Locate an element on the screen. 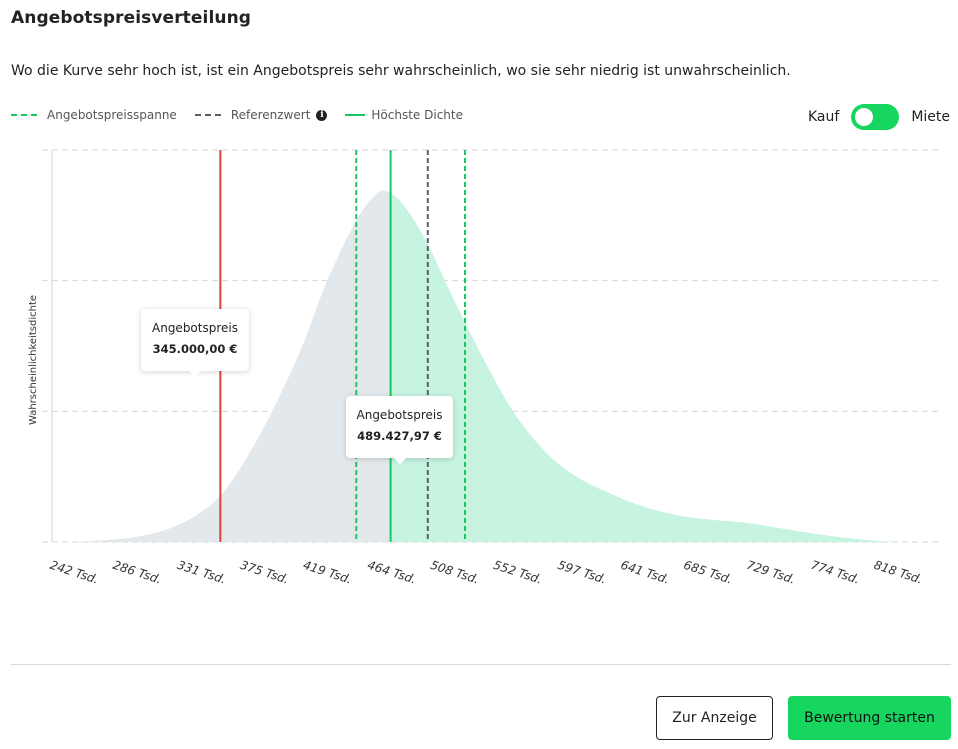 The height and width of the screenshot is (749, 958). x-tick-label: 419 Tsd. is located at coordinates (327, 572).